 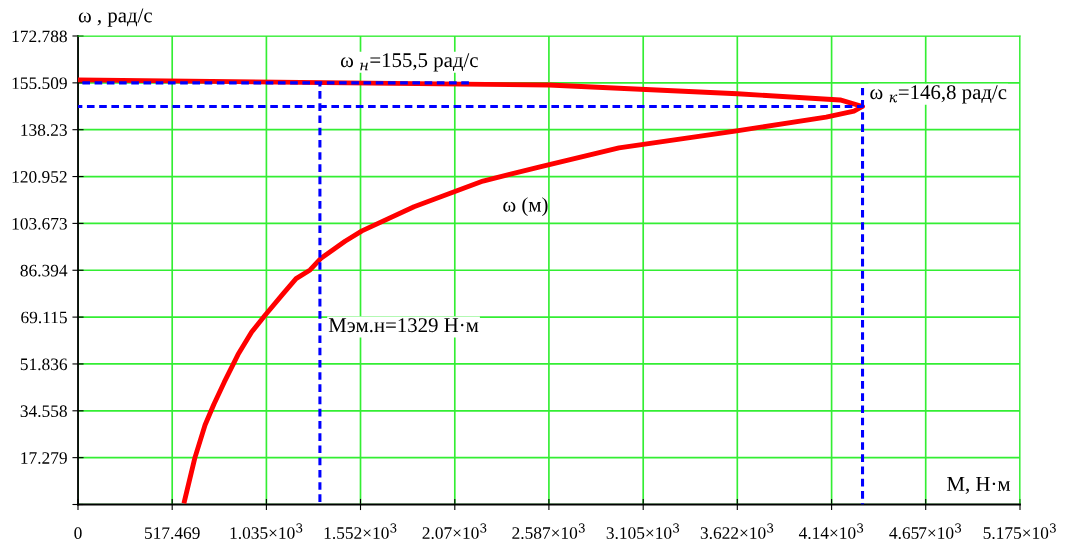 I want to click on y-tick-label: 86.394, so click(x=44, y=270).